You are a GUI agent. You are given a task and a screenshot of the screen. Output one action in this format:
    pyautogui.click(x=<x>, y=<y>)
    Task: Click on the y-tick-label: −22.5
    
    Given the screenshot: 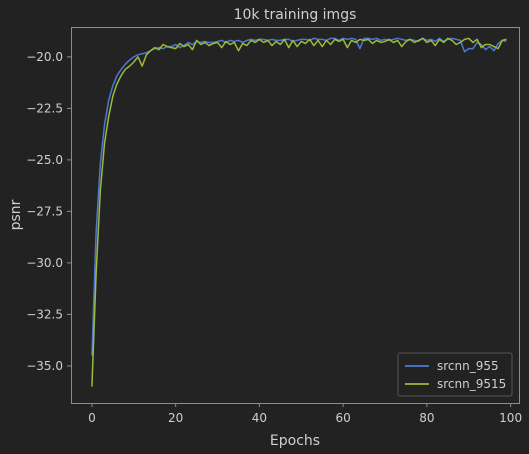 What is the action you would take?
    pyautogui.click(x=44, y=108)
    